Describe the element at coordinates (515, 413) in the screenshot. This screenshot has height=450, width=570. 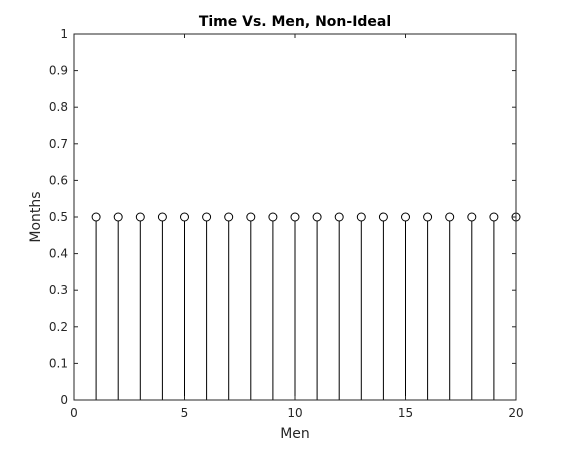
I see `x-tick-label: 20` at that location.